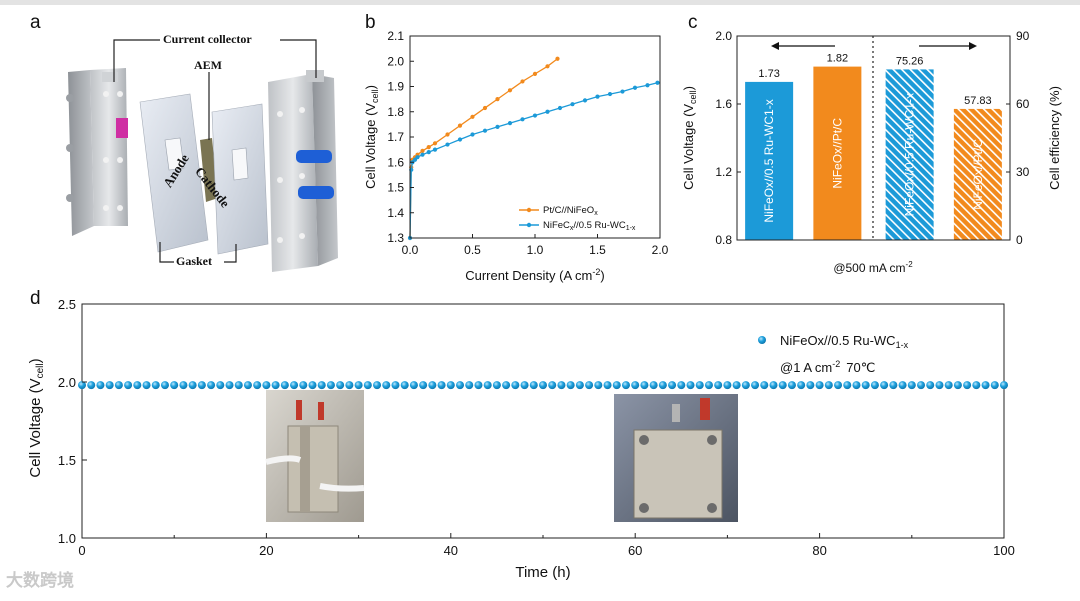  I want to click on chart-d-annotation: @1 A cm-2 70℃, so click(827, 367).